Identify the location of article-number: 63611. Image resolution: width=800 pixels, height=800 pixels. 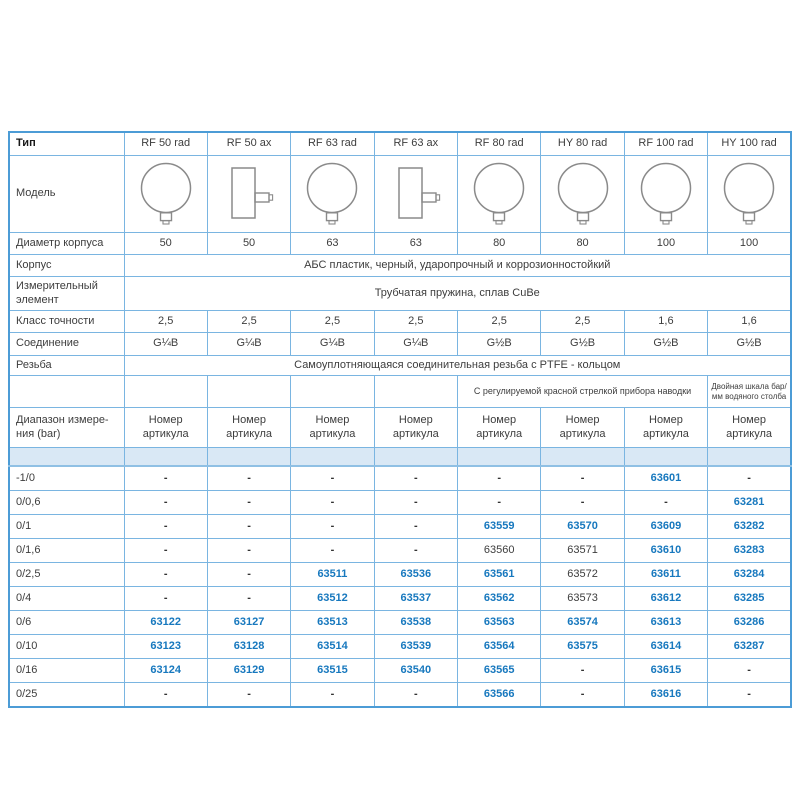
(666, 574).